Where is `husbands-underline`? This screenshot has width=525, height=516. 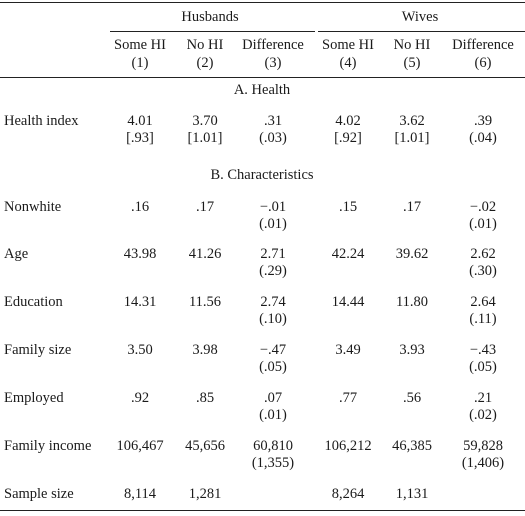
husbands-underline is located at coordinates (212, 31).